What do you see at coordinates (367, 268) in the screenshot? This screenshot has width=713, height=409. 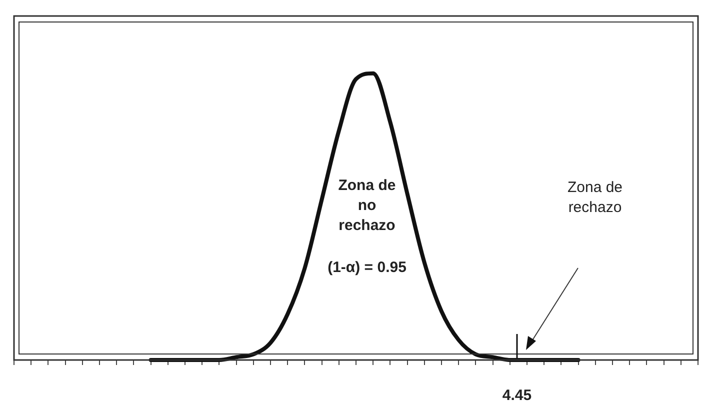 I see `annotation: (1-α) = 0.95` at bounding box center [367, 268].